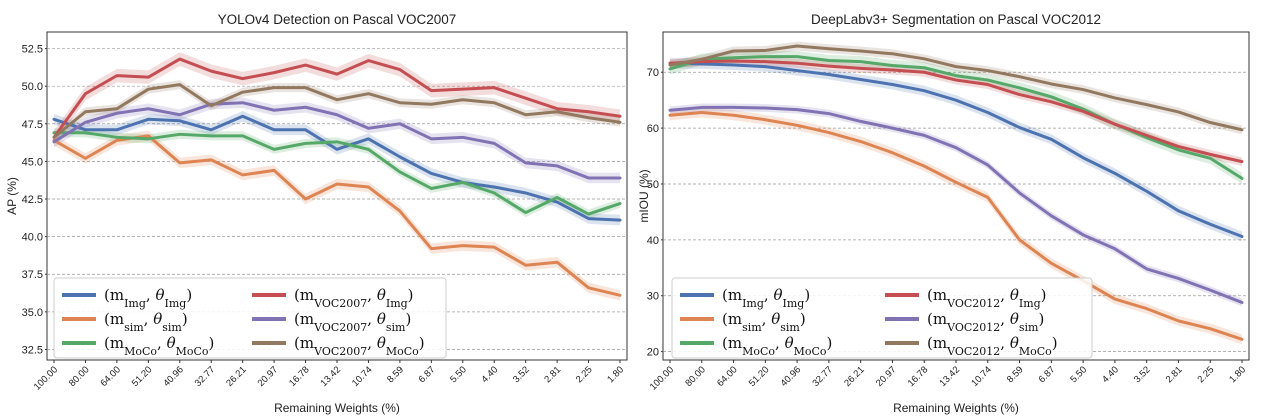 This screenshot has width=1265, height=418. I want to click on x-tick-label: 5.50, so click(1078, 374).